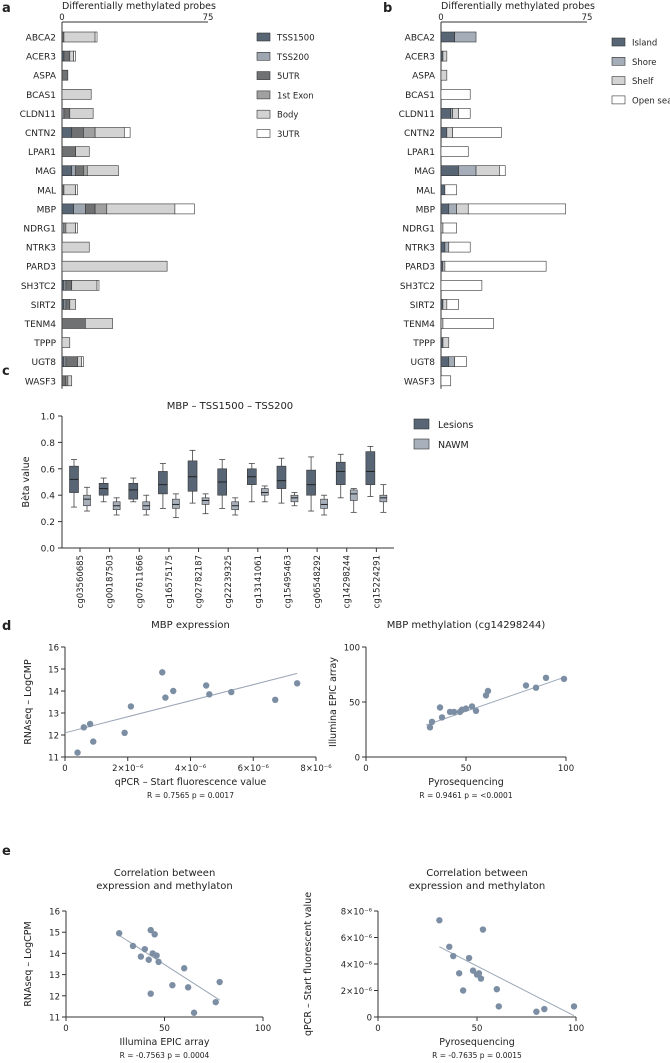 Image resolution: width=670 pixels, height=1063 pixels. What do you see at coordinates (294, 498) in the screenshot?
I see `box-nawm-cg15495463` at bounding box center [294, 498].